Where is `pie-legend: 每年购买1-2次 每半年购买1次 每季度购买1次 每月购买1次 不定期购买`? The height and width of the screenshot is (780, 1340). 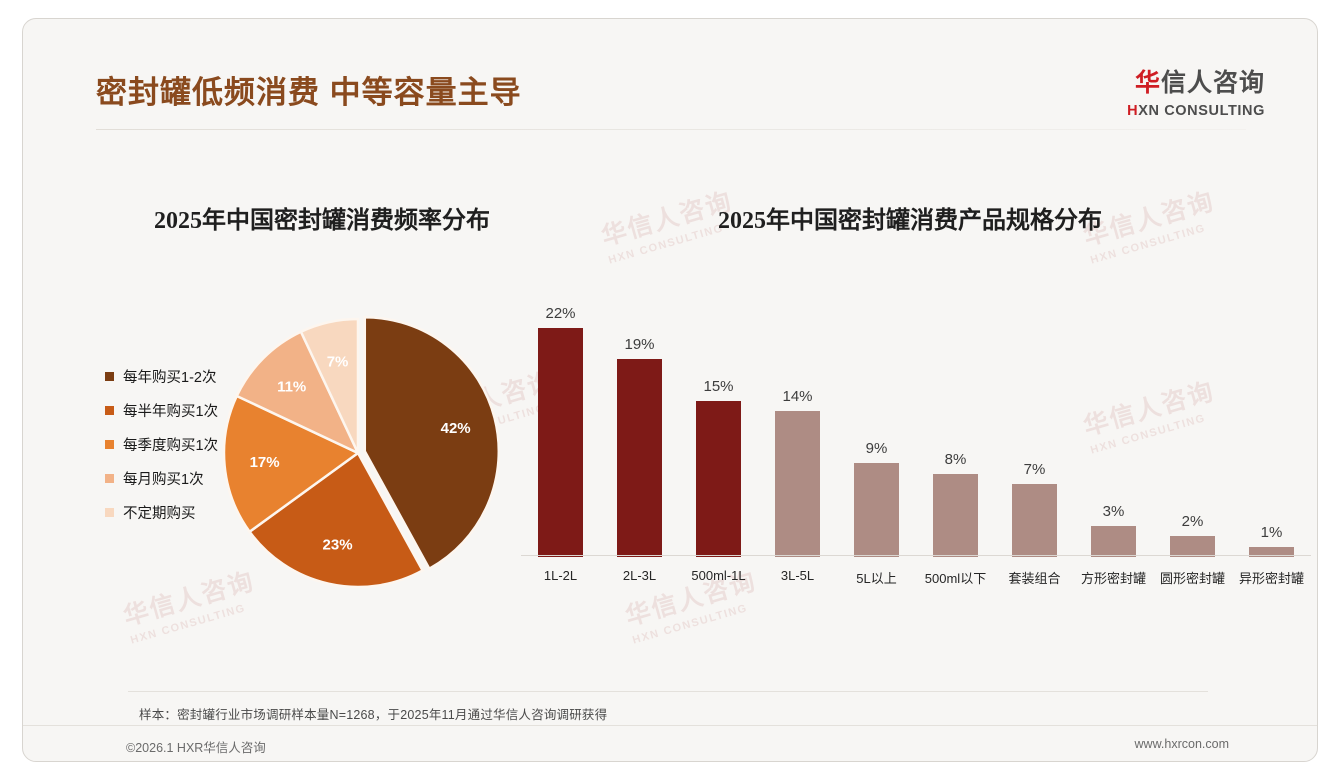 pie-legend: 每年购买1-2次 每半年购买1次 每季度购买1次 每月购买1次 不定期购买 is located at coordinates (161, 444).